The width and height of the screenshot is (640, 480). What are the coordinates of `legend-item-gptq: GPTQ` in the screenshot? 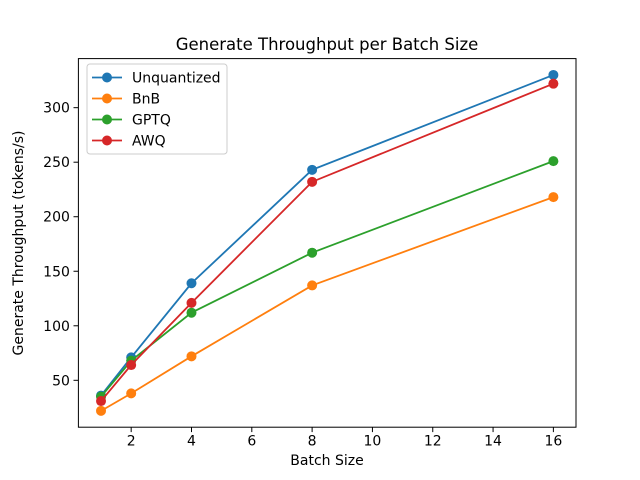 It's located at (131, 121).